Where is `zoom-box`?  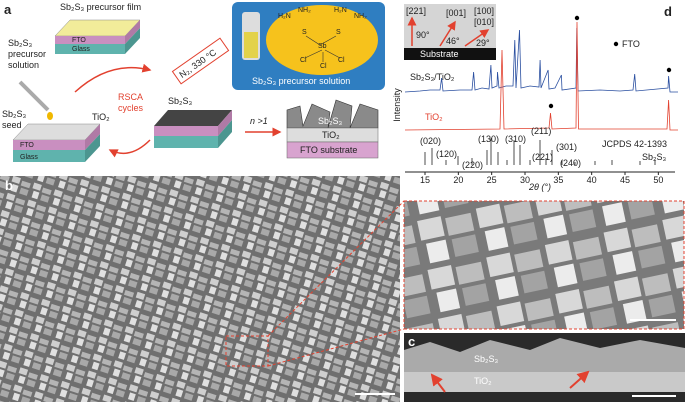
zoom-box is located at coordinates (247, 351).